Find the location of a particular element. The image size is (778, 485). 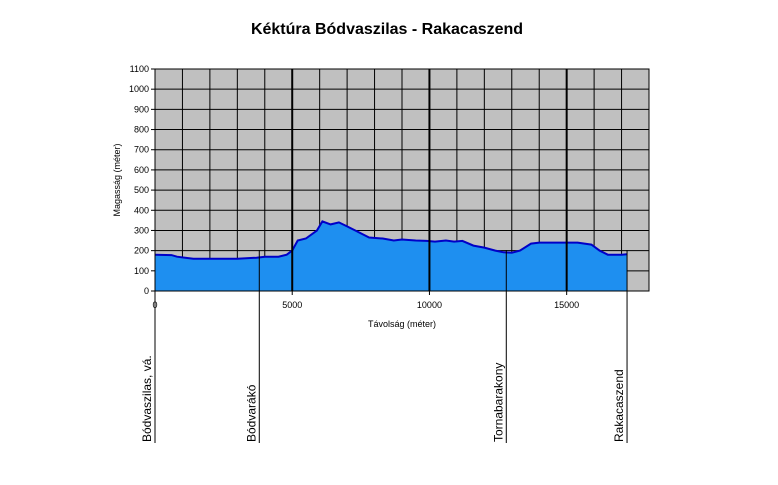

station-label: Bódvarákó is located at coordinates (251, 413).